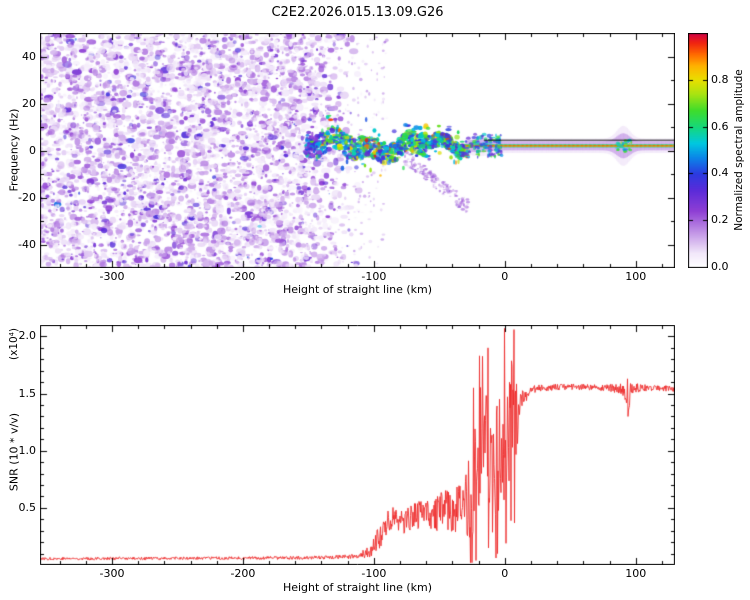  What do you see at coordinates (27, 244) in the screenshot?
I see `top-y-tick-label: -40` at bounding box center [27, 244].